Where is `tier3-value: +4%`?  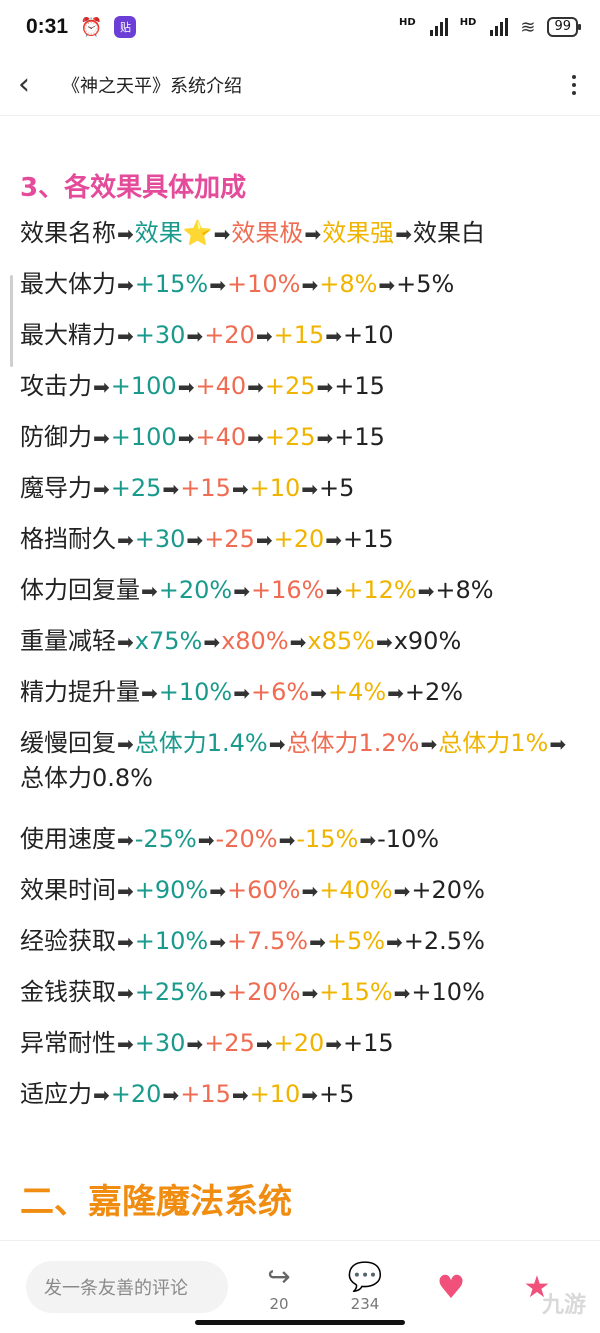
tier3-value: +4% is located at coordinates (357, 692).